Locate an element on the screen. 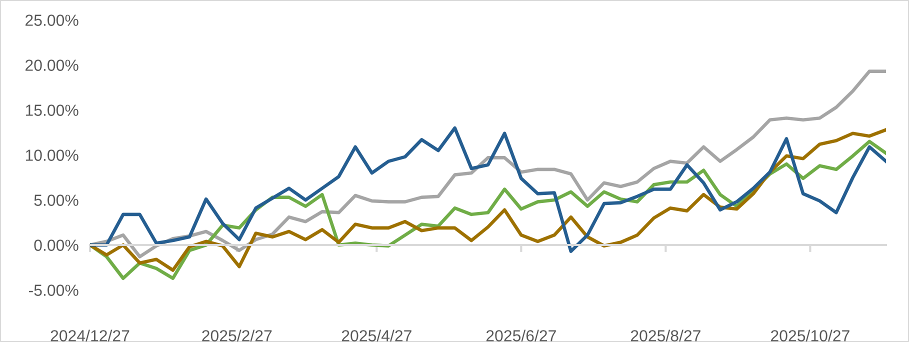  x-tick-label: 2025/10/27 is located at coordinates (810, 336).